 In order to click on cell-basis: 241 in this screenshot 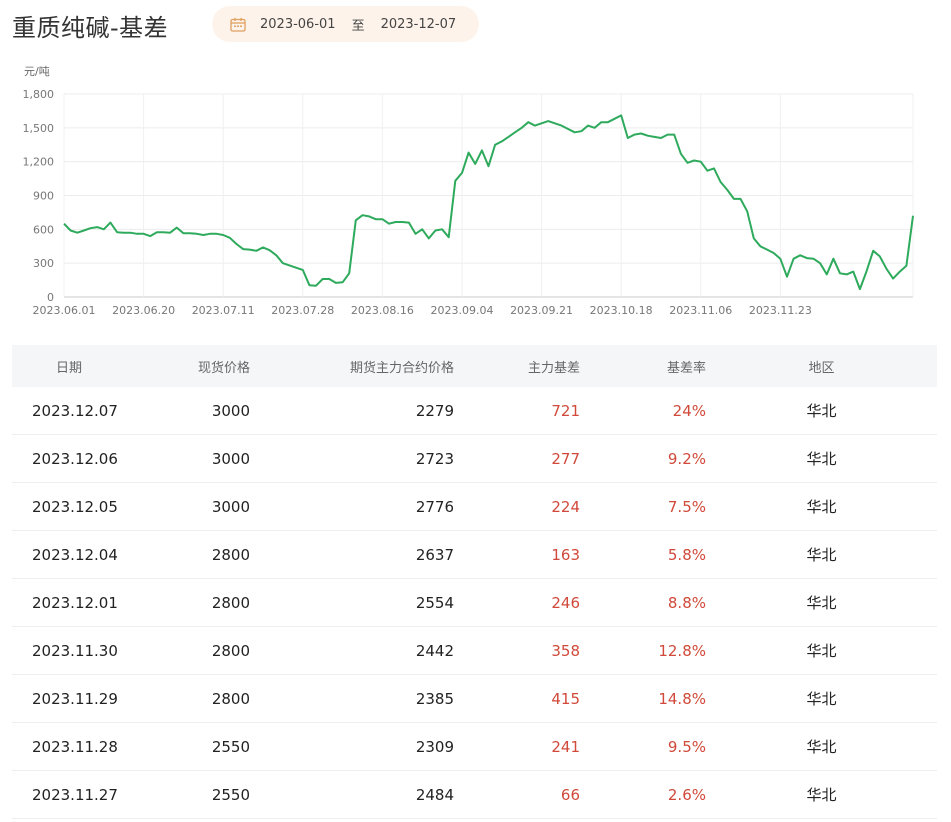, I will do `click(565, 746)`.